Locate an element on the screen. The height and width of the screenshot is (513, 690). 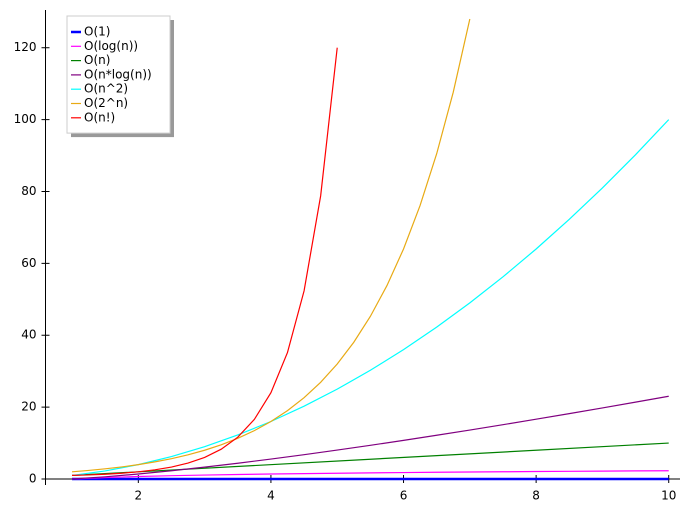
legend-box is located at coordinates (118, 74).